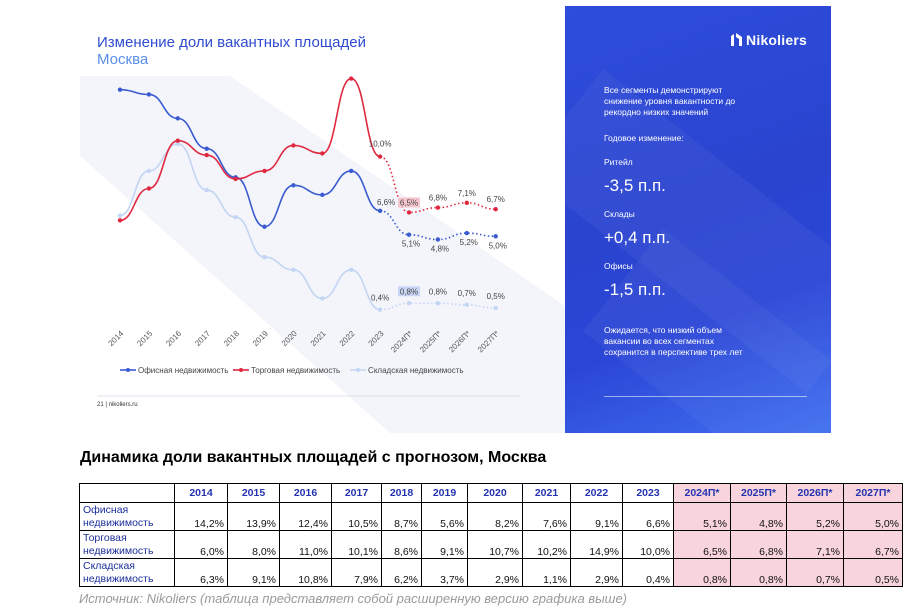 This screenshot has width=918, height=613. Describe the element at coordinates (495, 544) in the screenshot. I see `table-cell: 10,7%` at that location.